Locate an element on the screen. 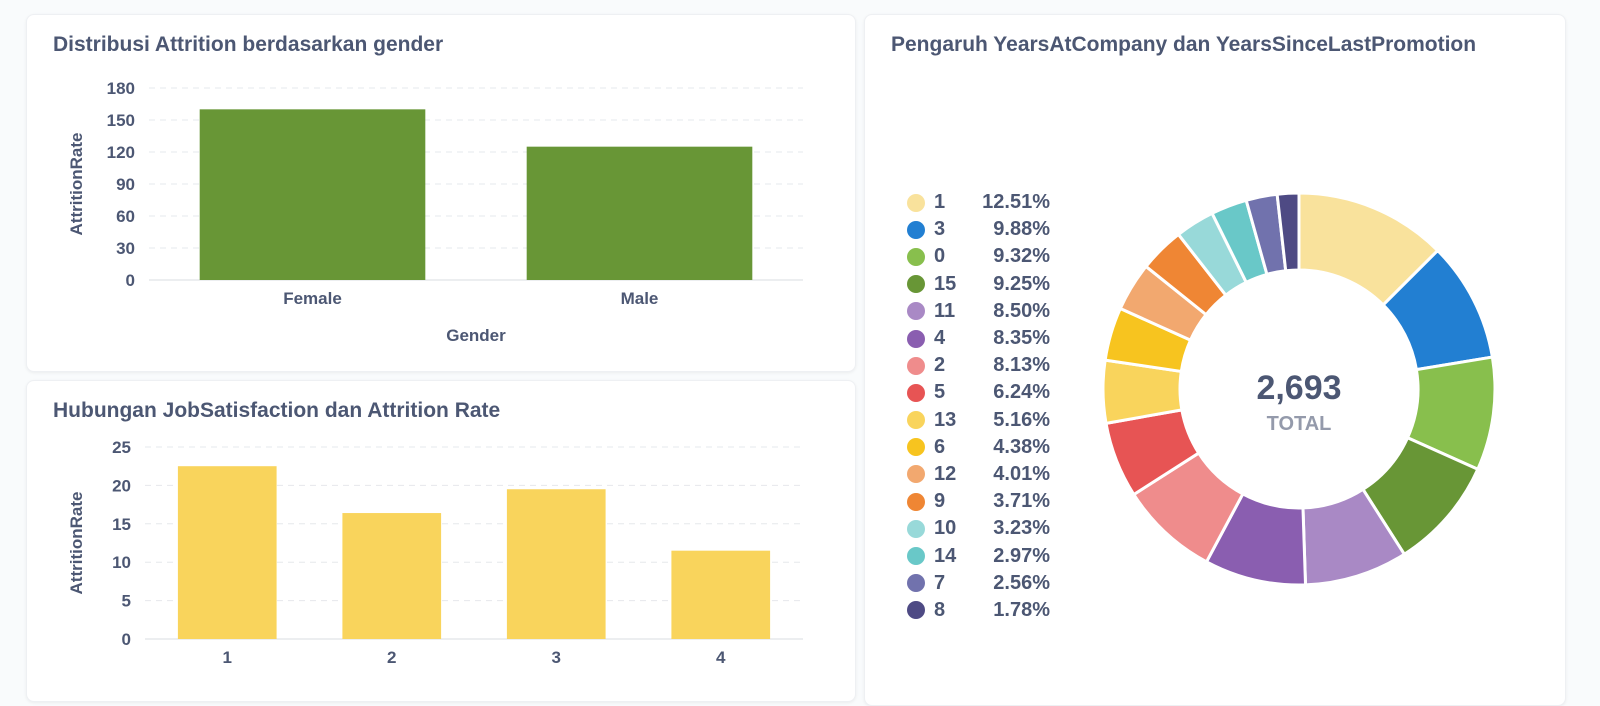 The width and height of the screenshot is (1600, 706). legend-percent: 2.56% is located at coordinates (1021, 582).